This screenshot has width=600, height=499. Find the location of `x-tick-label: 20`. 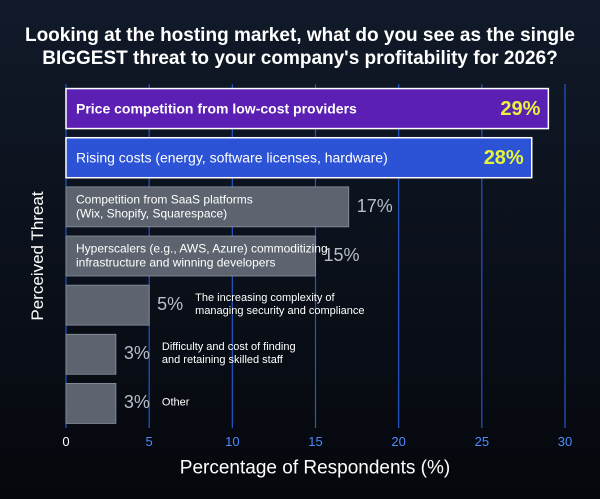

x-tick-label: 20 is located at coordinates (398, 441).